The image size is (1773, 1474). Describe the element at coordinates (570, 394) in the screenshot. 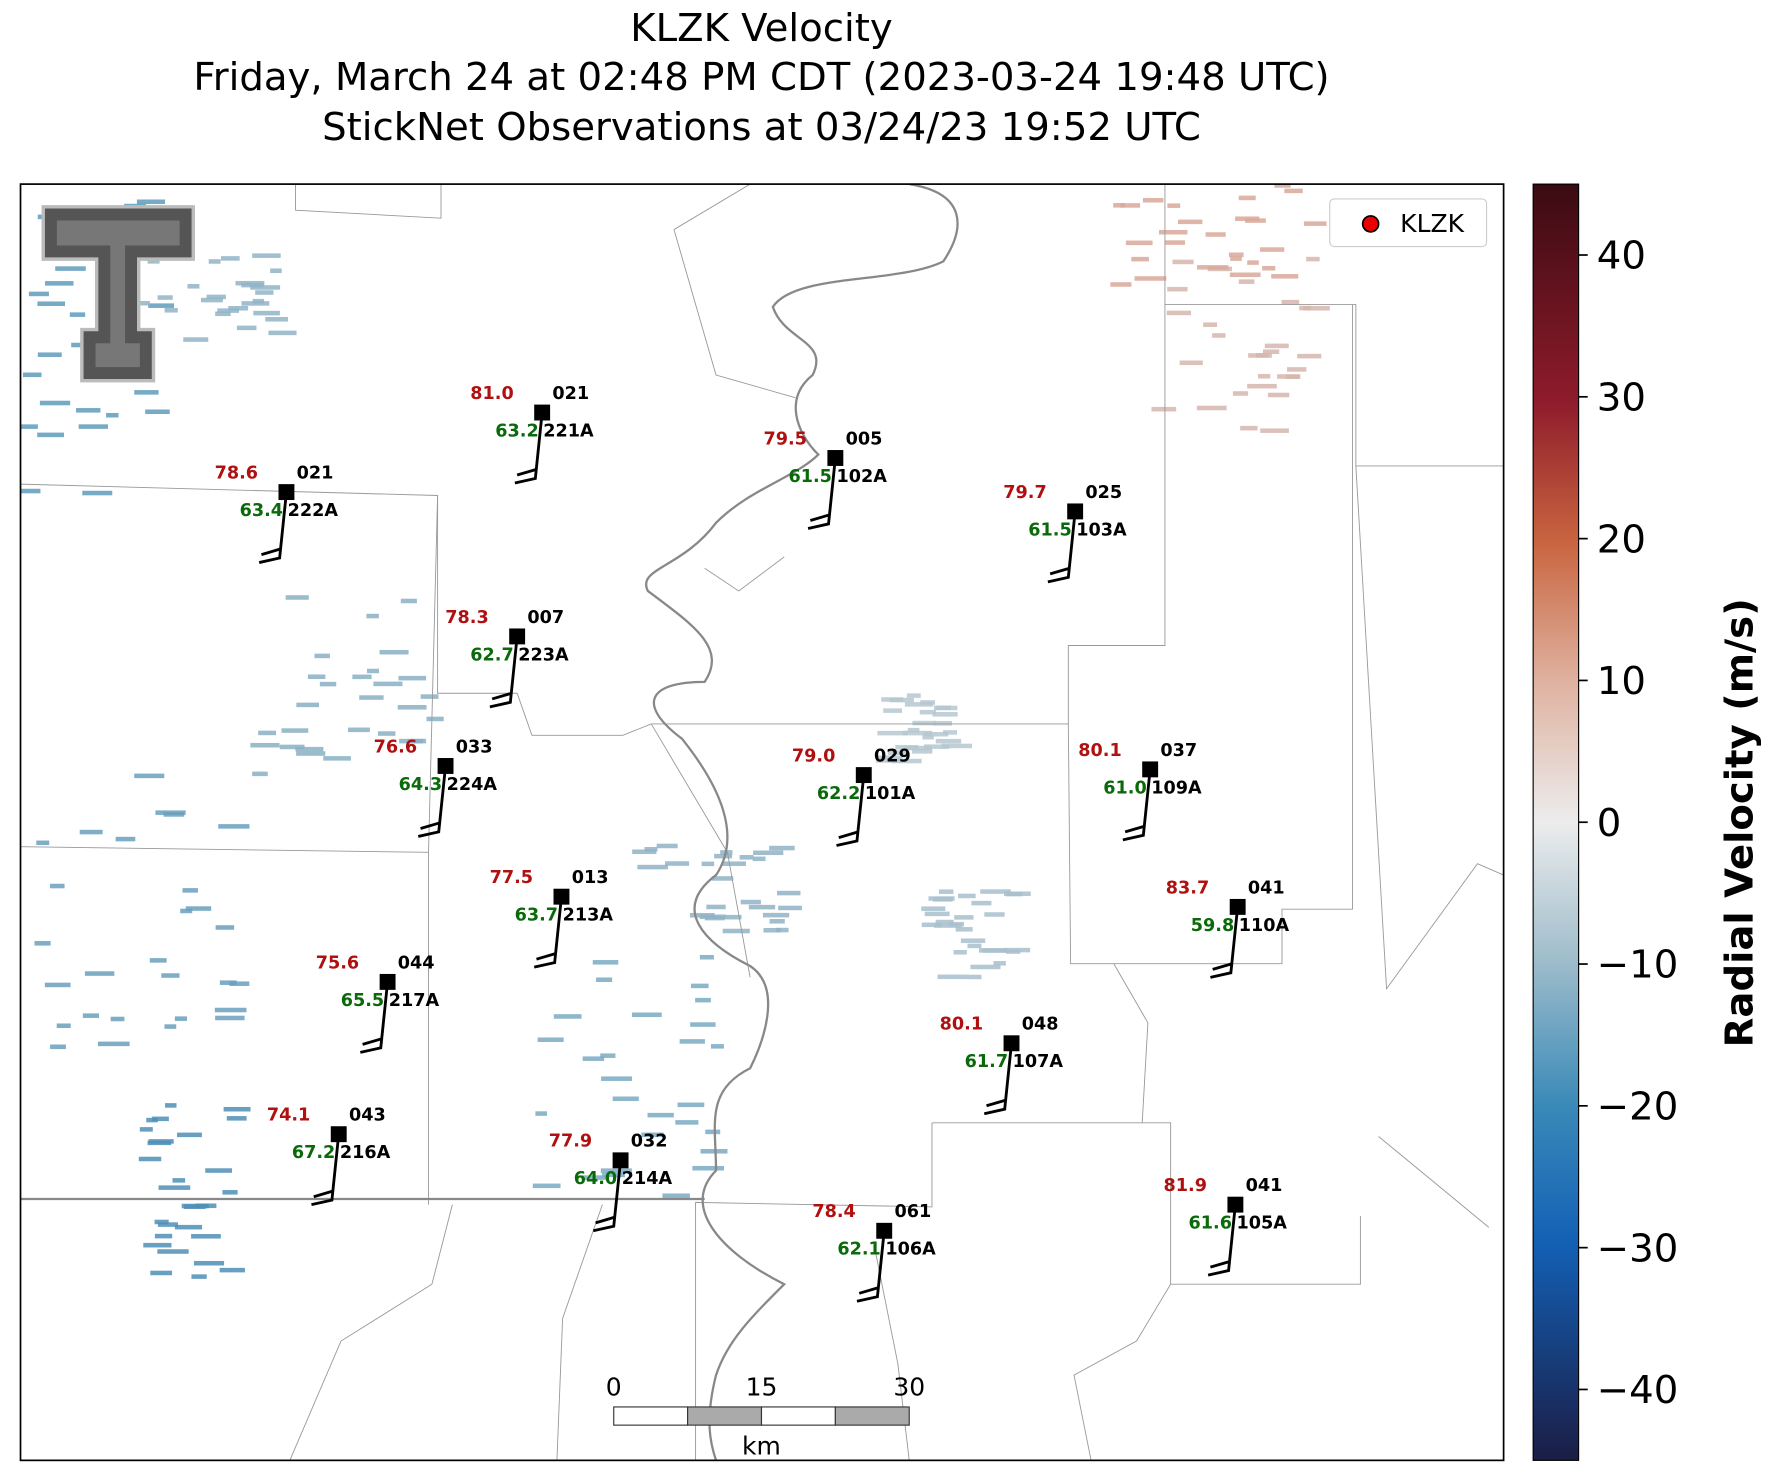

I see `station-code: 021` at that location.